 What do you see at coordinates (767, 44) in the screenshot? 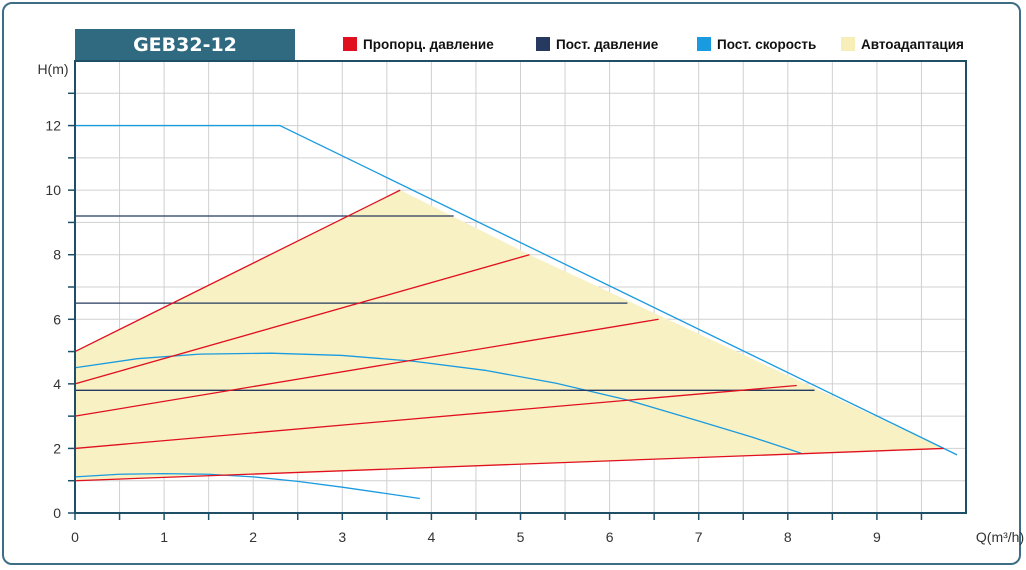
I see `legend-label-const-speed: Пост. скорость` at bounding box center [767, 44].